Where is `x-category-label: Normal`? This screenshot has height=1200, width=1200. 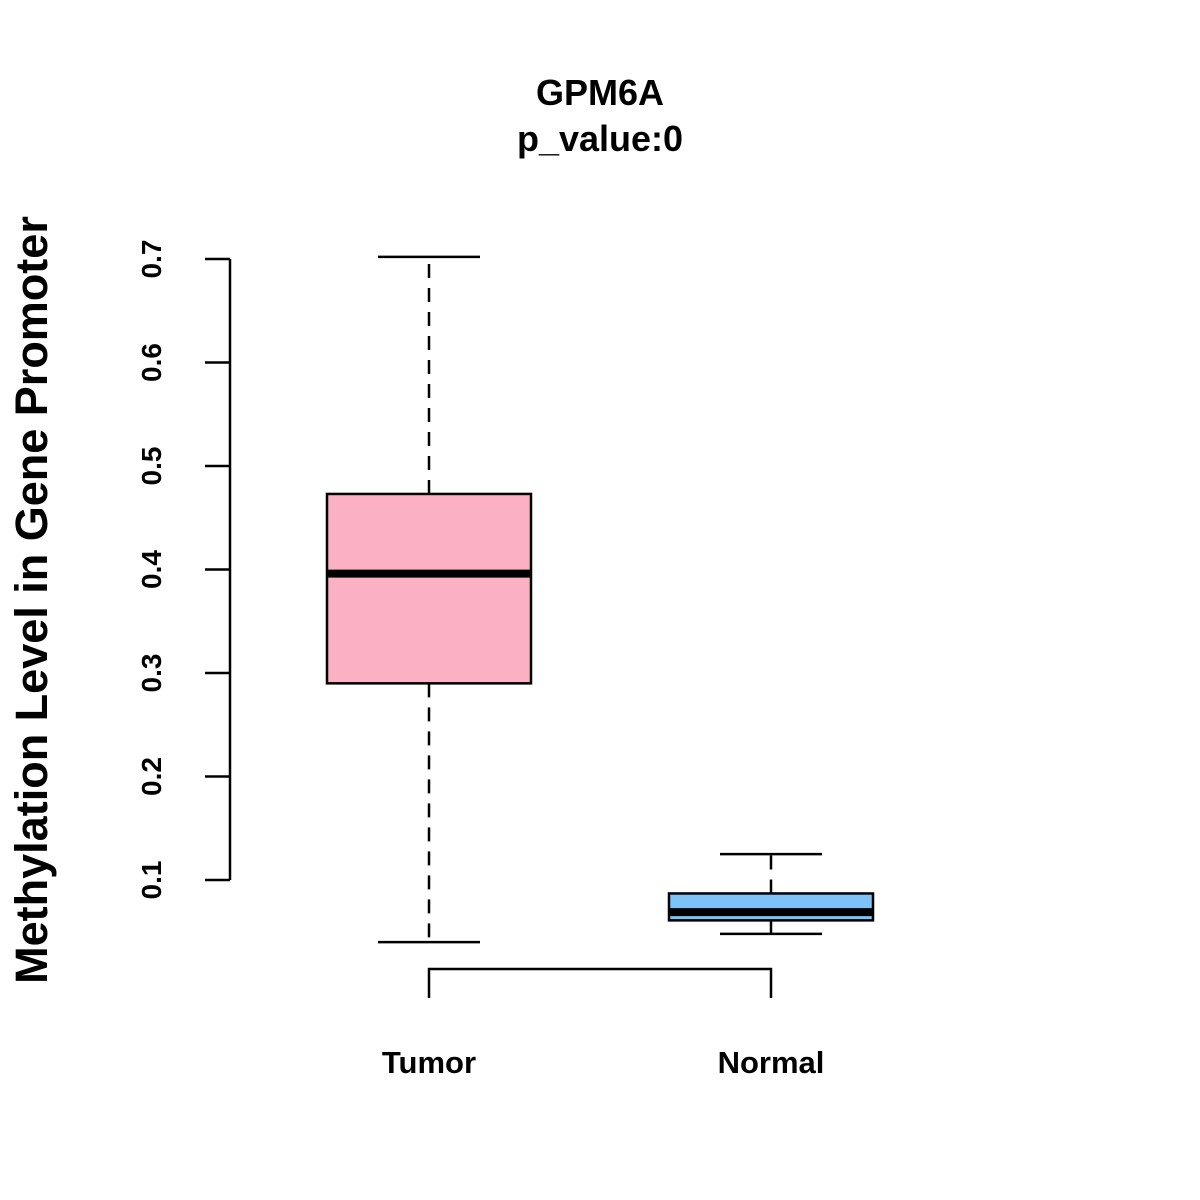
x-category-label: Normal is located at coordinates (771, 1062).